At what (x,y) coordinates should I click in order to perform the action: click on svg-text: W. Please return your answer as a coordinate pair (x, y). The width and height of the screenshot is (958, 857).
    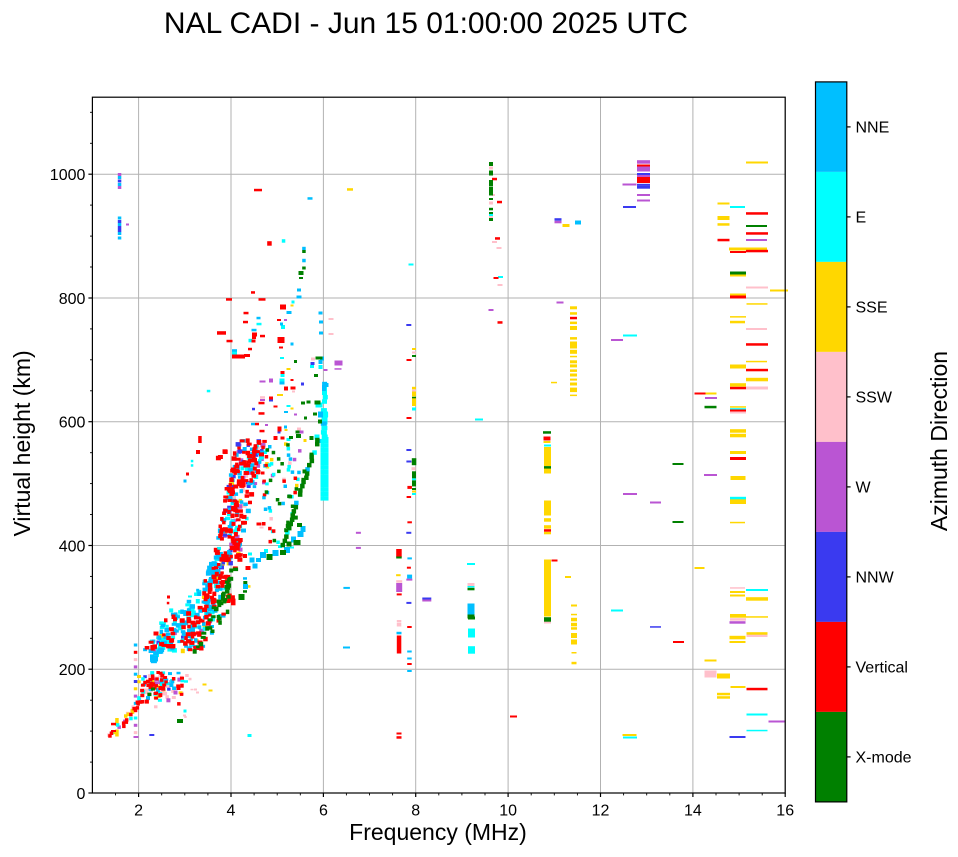
    Looking at the image, I should click on (864, 488).